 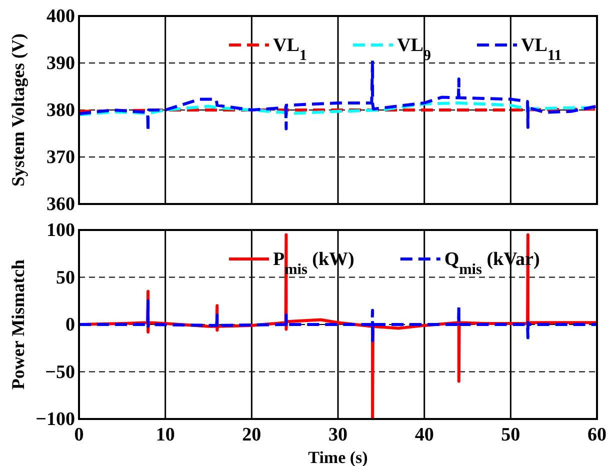 I want to click on x-tick-label: 40, so click(x=424, y=435).